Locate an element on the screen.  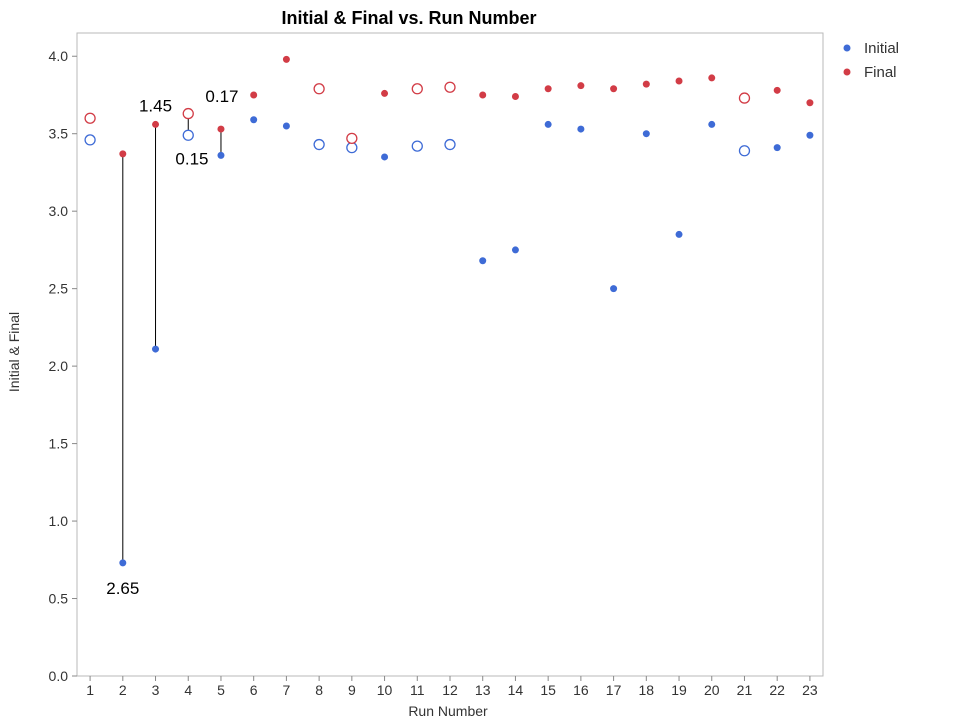
y-tick-label: 3.5 is located at coordinates (59, 134).